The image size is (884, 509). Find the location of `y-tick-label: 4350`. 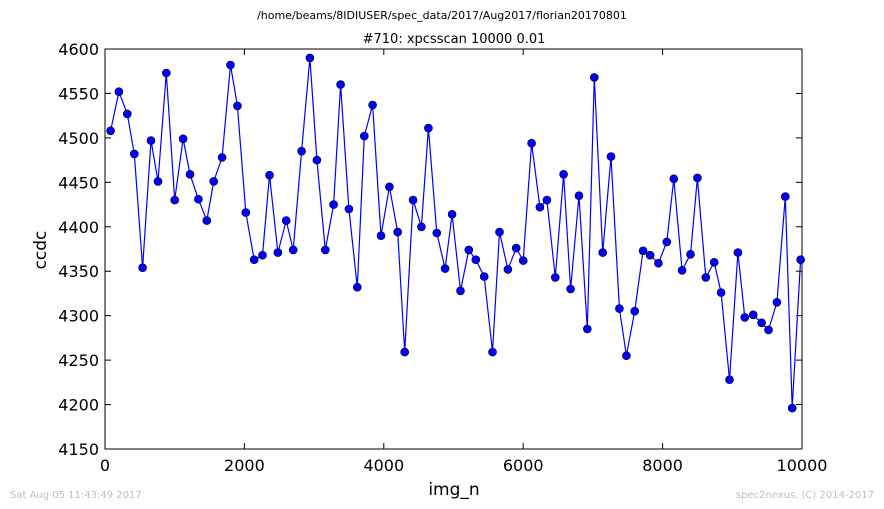

y-tick-label: 4350 is located at coordinates (78, 271).